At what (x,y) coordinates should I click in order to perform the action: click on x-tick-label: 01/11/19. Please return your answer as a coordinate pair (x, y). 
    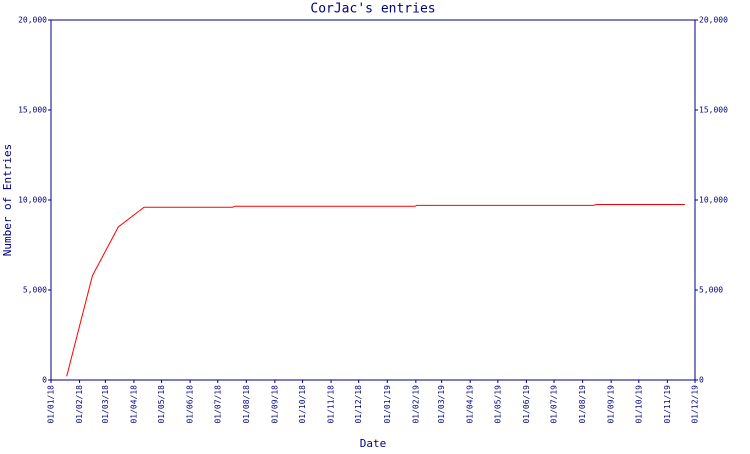
    Looking at the image, I should click on (667, 404).